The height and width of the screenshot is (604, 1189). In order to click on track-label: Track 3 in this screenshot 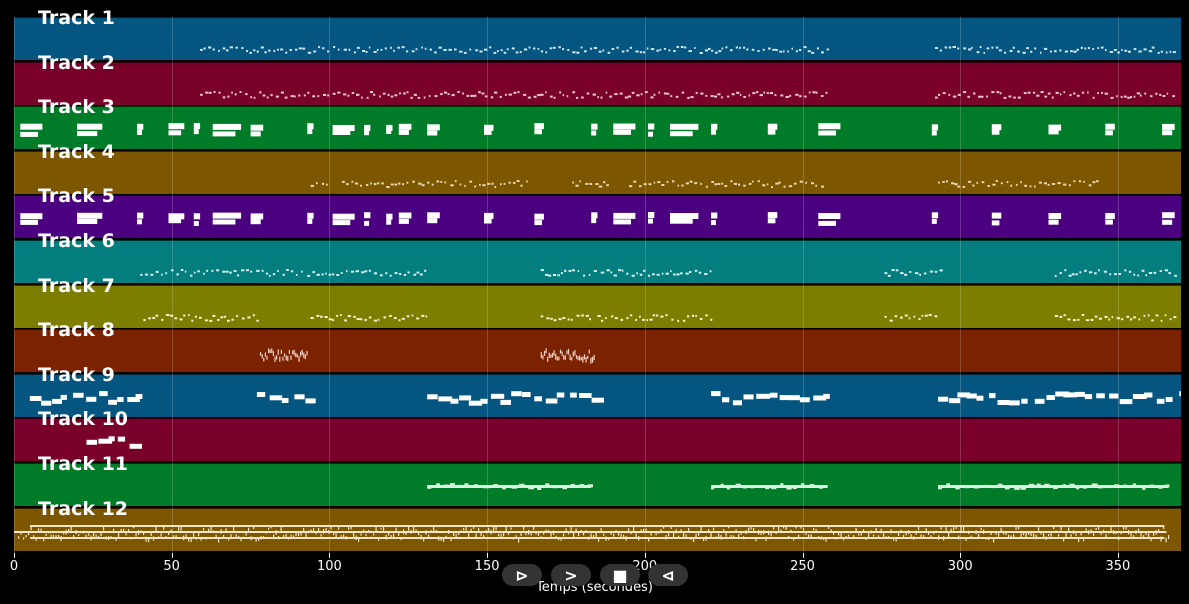, I will do `click(76, 107)`.